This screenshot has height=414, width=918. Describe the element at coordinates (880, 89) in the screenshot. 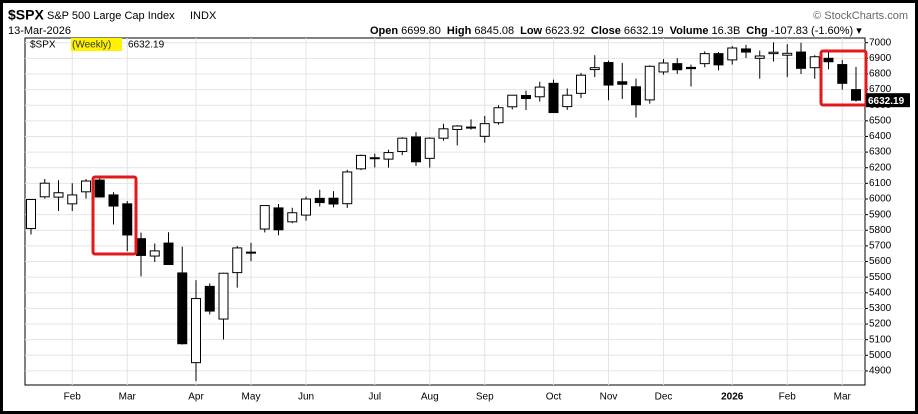

I see `y-tick-label: 6700` at that location.